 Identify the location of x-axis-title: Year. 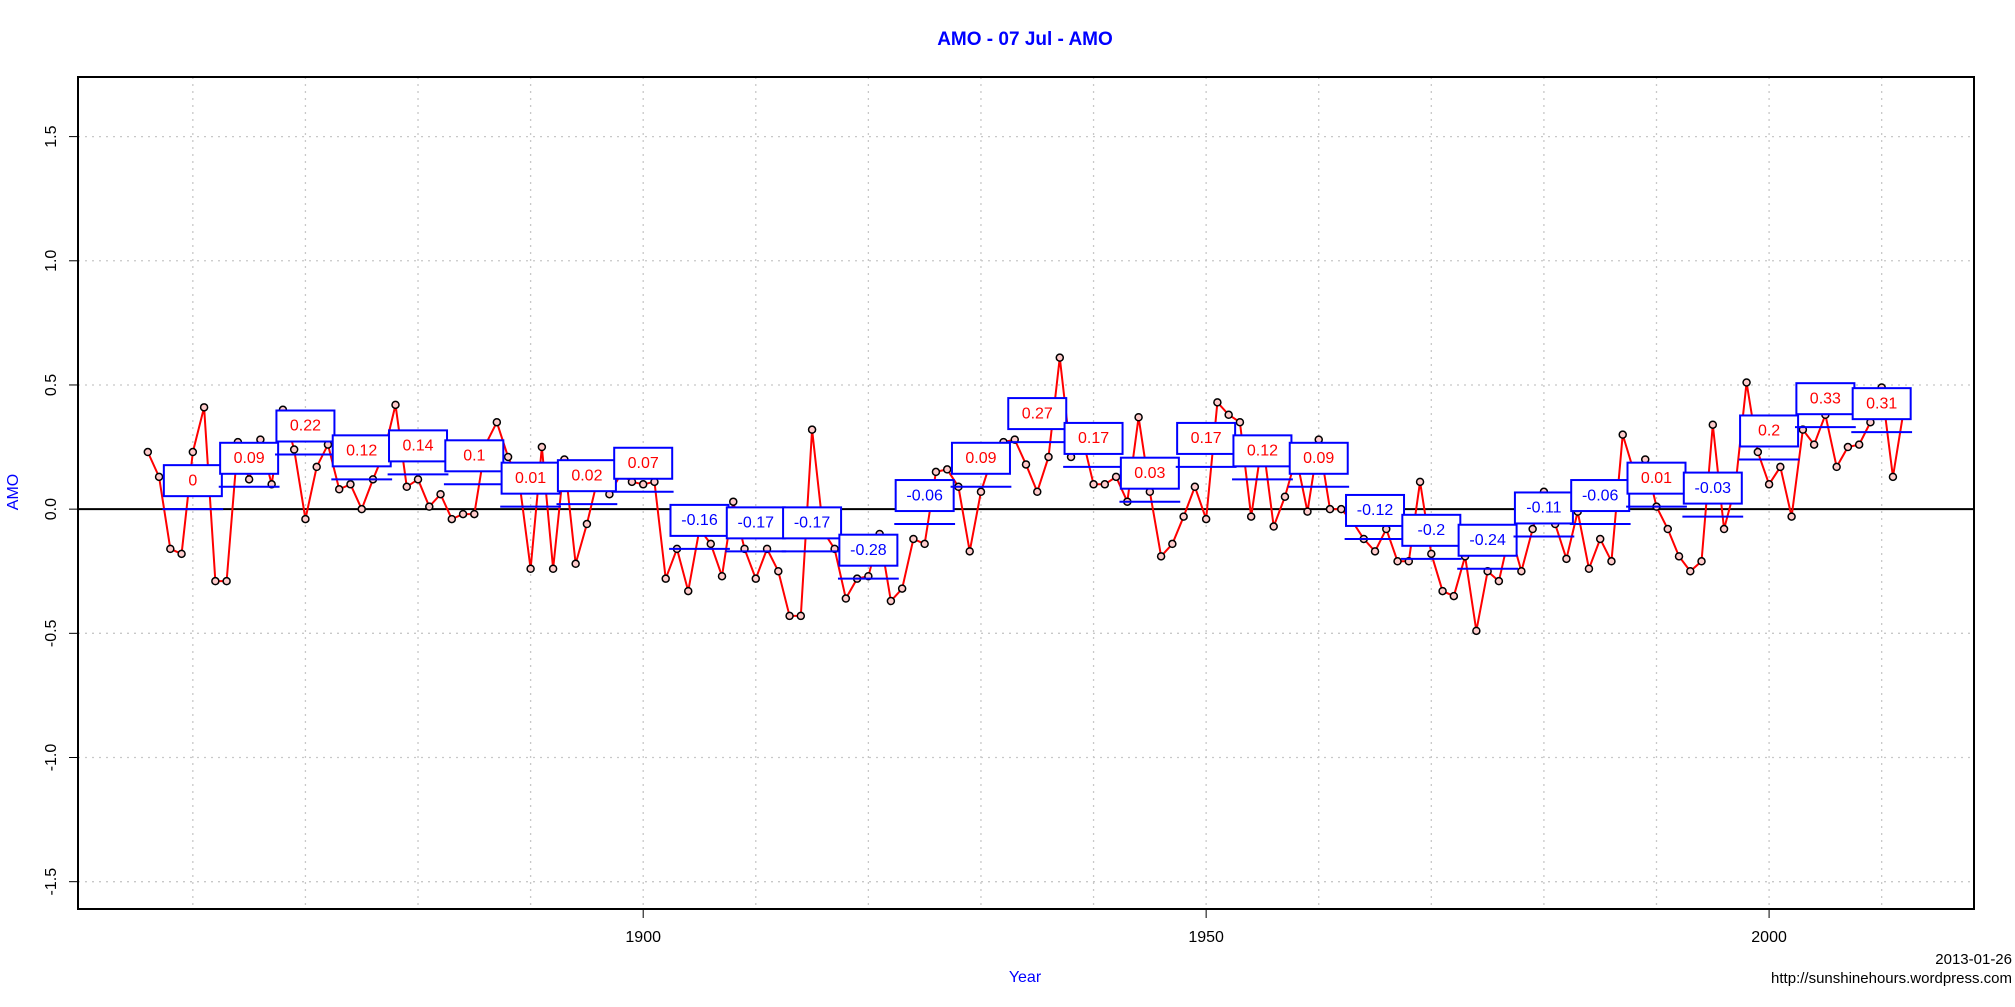
(1025, 977).